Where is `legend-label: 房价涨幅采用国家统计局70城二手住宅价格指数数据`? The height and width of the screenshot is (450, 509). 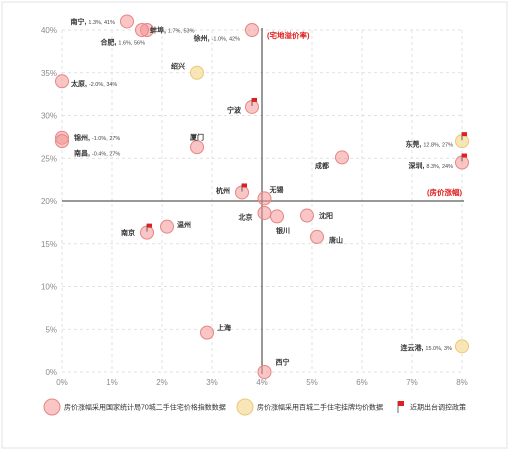
legend-label: 房价涨幅采用国家统计局70城二手住宅价格指数数据 is located at coordinates (145, 407).